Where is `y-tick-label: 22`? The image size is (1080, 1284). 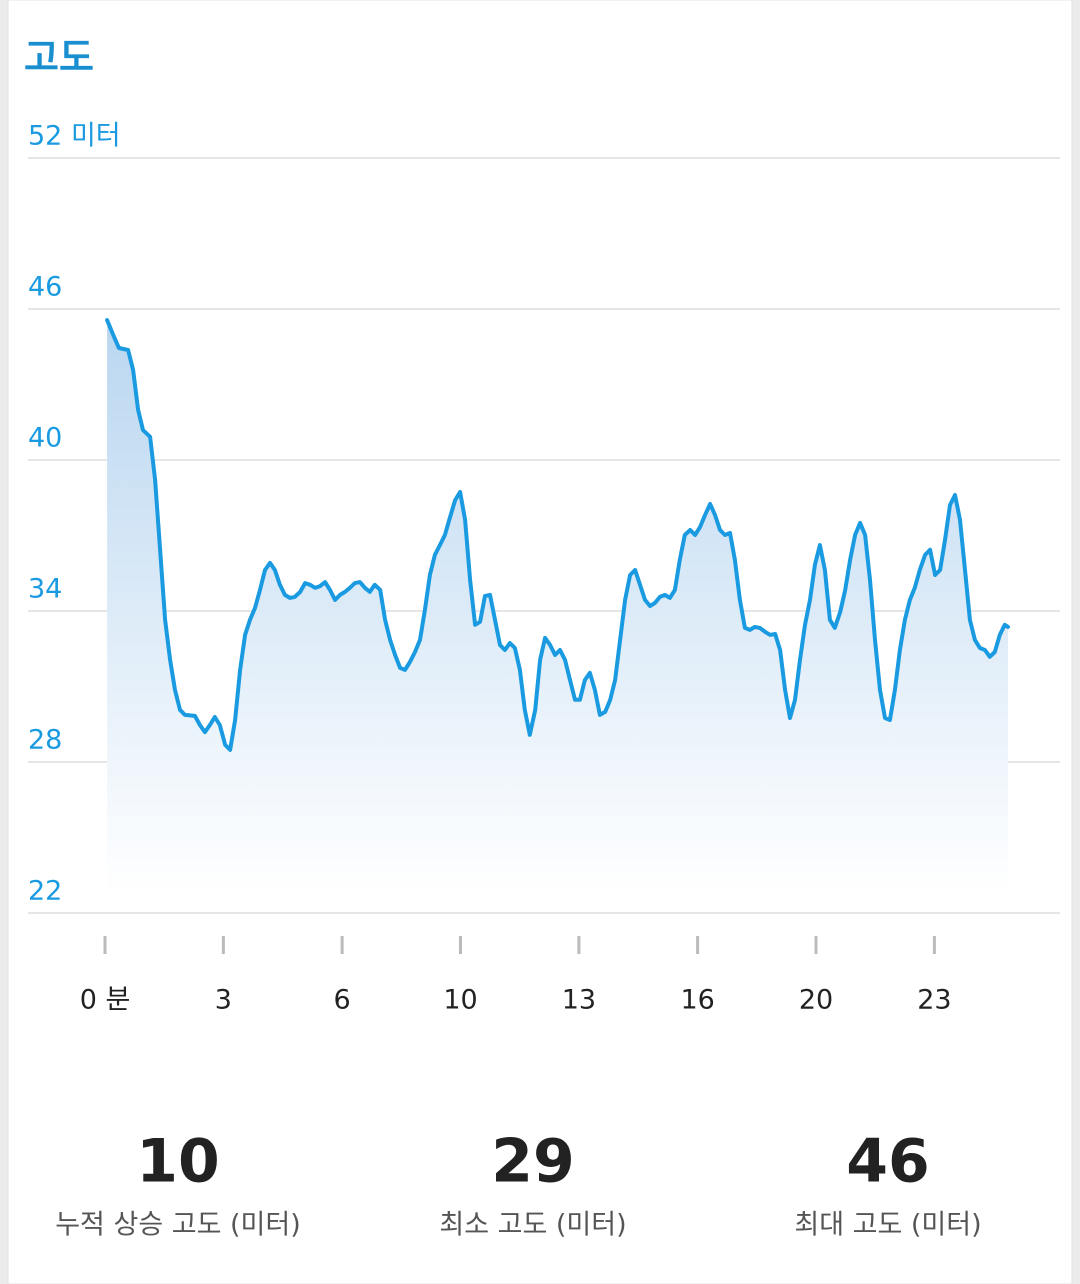
y-tick-label: 22 is located at coordinates (45, 891).